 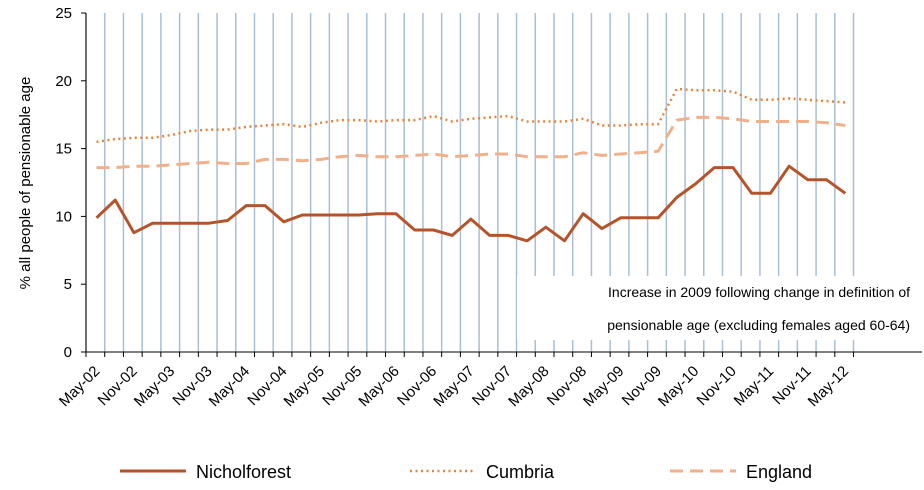 What do you see at coordinates (68, 352) in the screenshot?
I see `y-tick-label: 0` at bounding box center [68, 352].